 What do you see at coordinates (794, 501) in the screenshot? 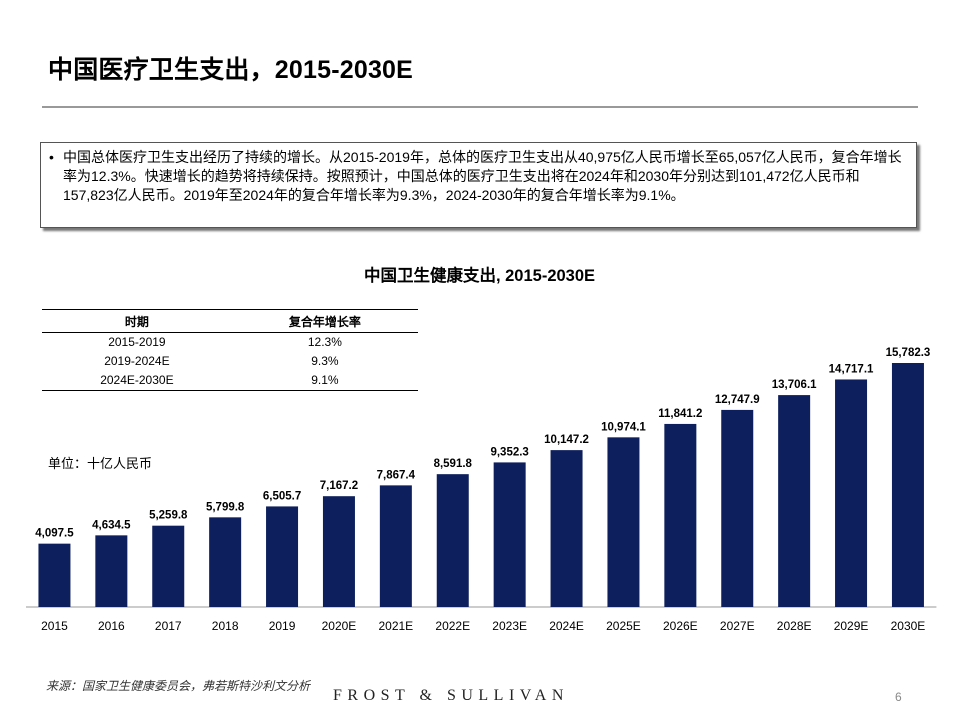
I see `bar-2028E` at bounding box center [794, 501].